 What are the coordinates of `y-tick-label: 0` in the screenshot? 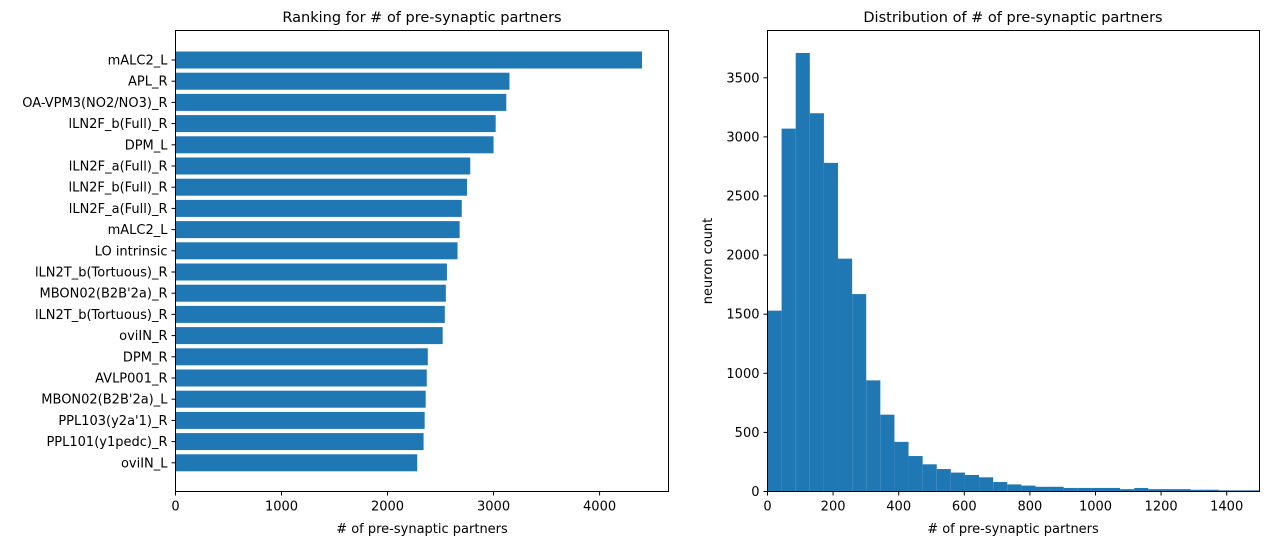 It's located at (755, 492).